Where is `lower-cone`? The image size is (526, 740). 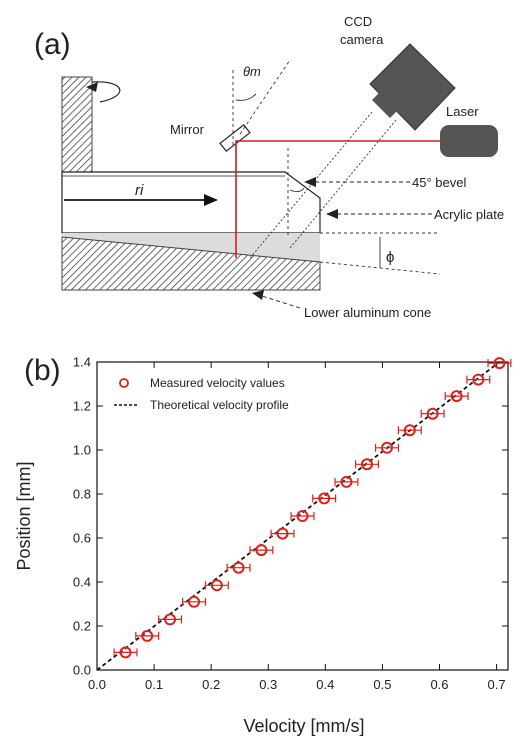 lower-cone is located at coordinates (191, 263).